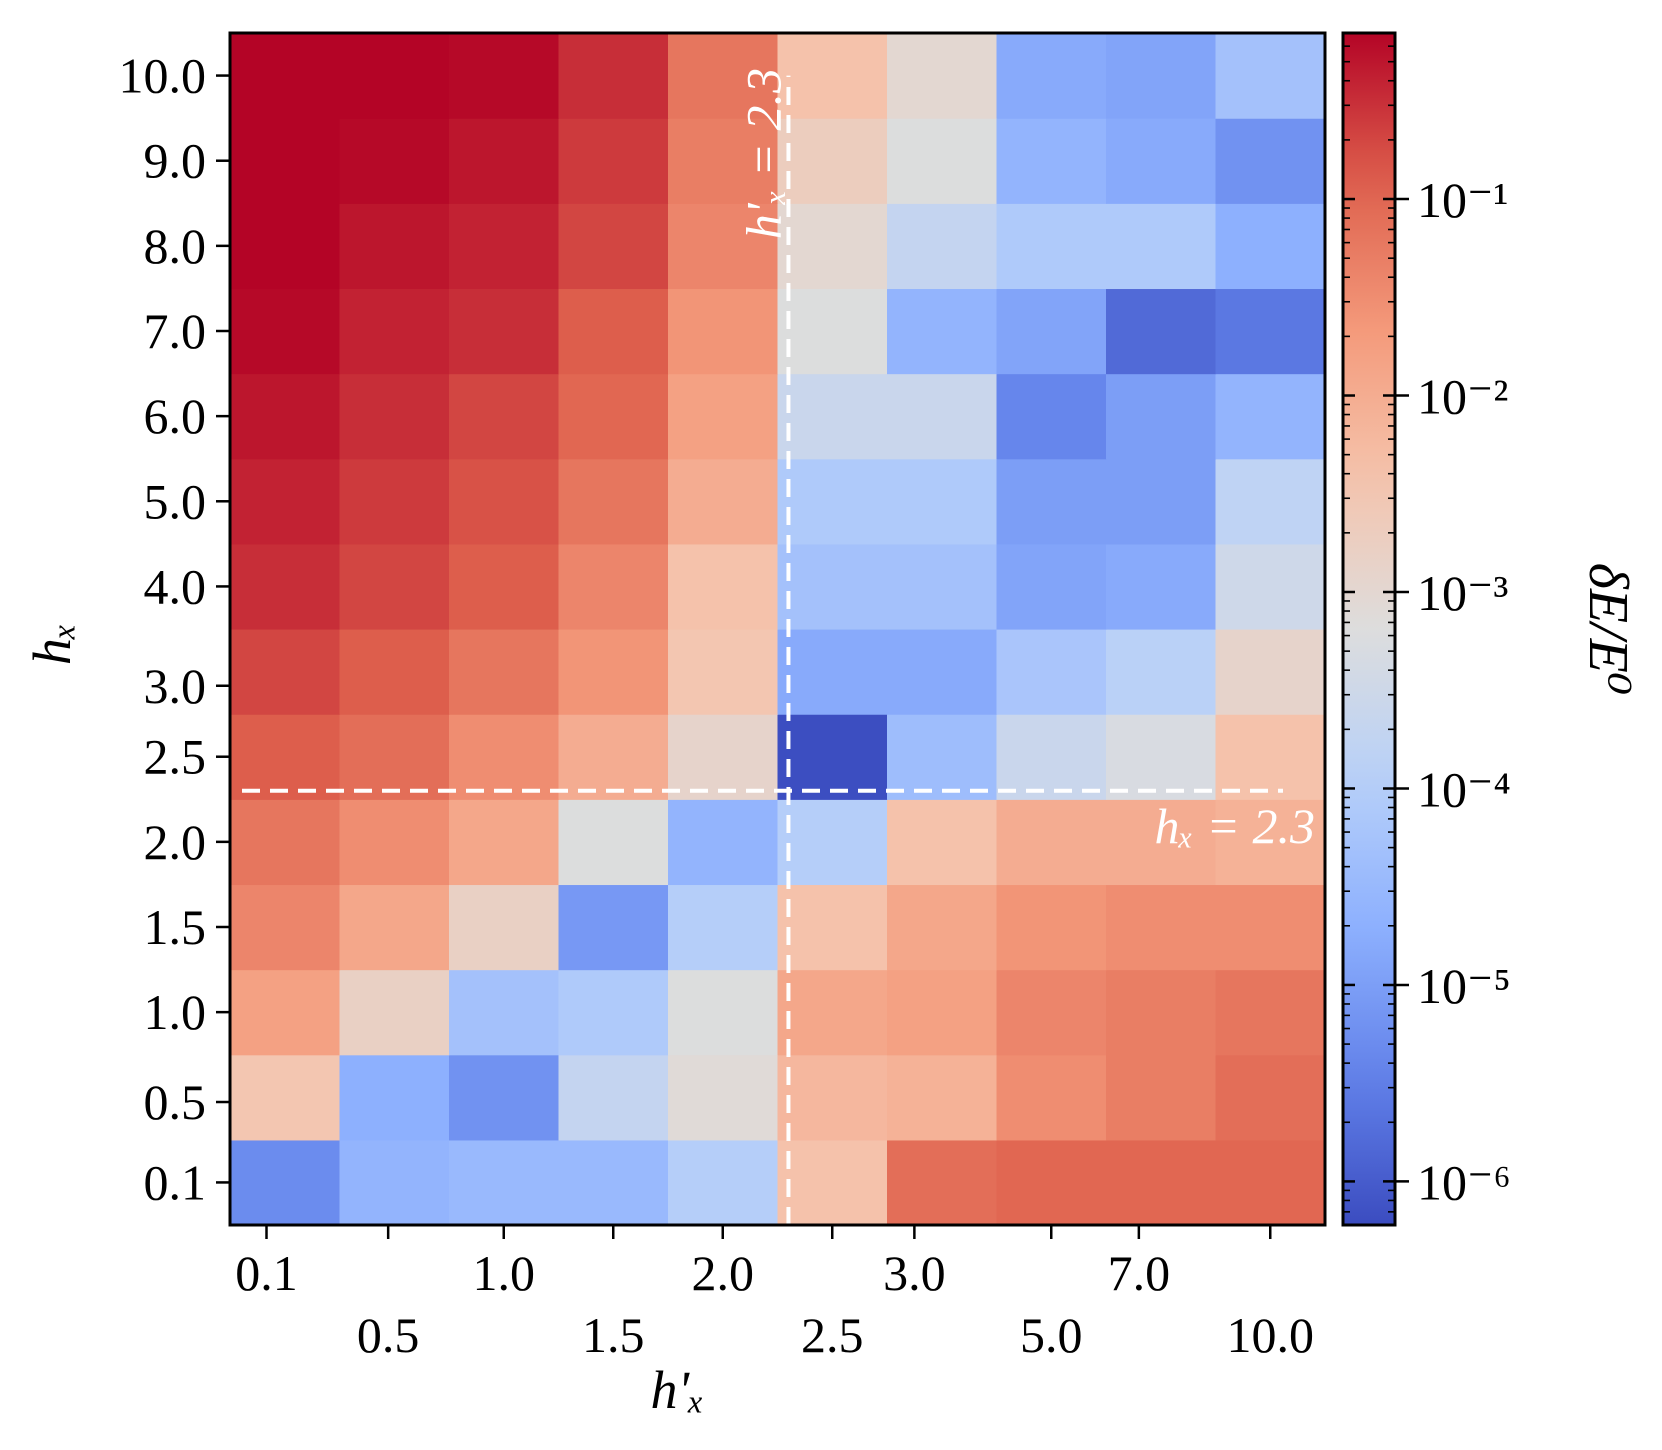 Image resolution: width=1662 pixels, height=1450 pixels. What do you see at coordinates (163, 76) in the screenshot?
I see `y-tick-label: 10.0` at bounding box center [163, 76].